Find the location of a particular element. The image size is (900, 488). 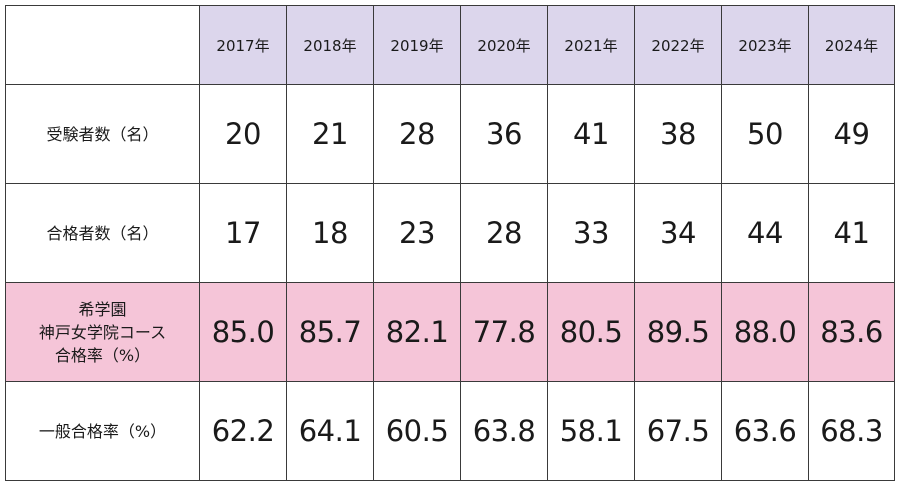

table-cell: 62.2 is located at coordinates (243, 431).